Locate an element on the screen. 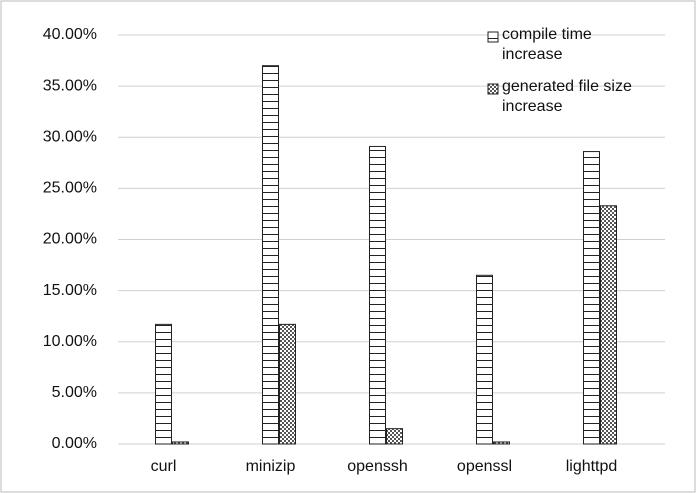 Image resolution: width=696 pixels, height=493 pixels. x-tick-label: curl is located at coordinates (164, 466).